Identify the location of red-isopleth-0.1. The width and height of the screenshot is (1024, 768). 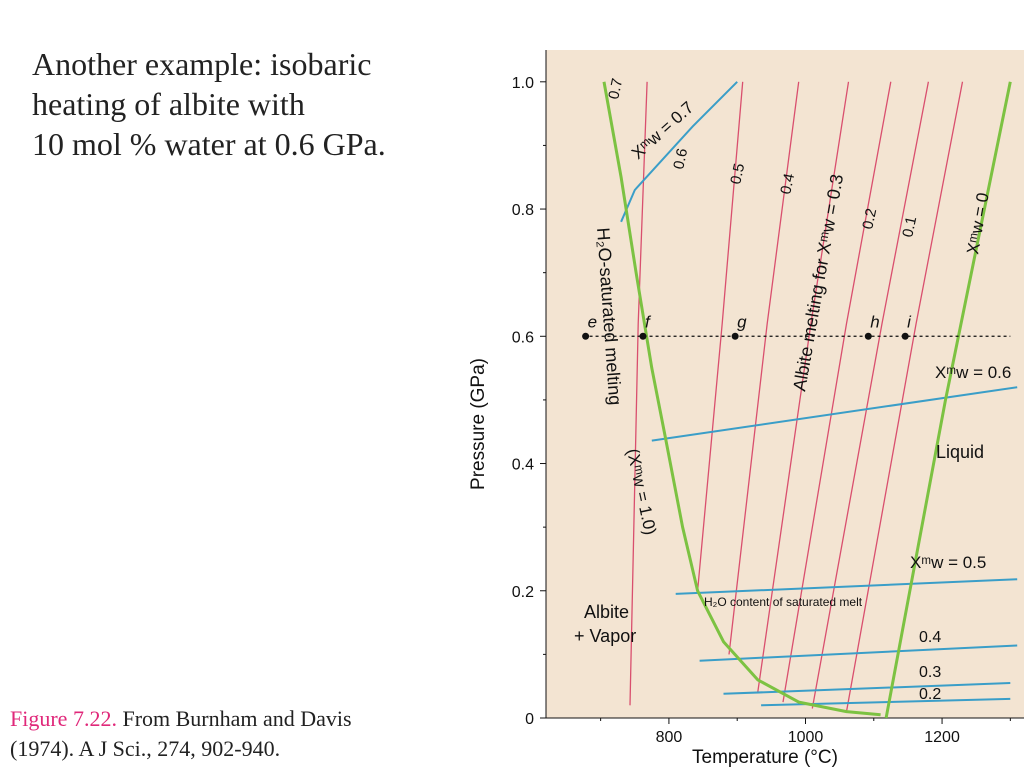
(904, 396).